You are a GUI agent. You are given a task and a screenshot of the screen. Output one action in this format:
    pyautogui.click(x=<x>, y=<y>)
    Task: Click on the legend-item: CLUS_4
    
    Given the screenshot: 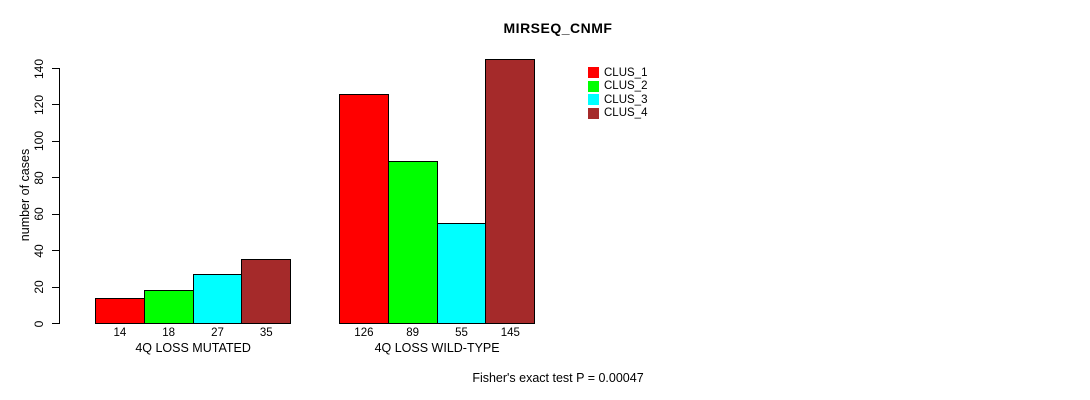 What is the action you would take?
    pyautogui.click(x=617, y=114)
    